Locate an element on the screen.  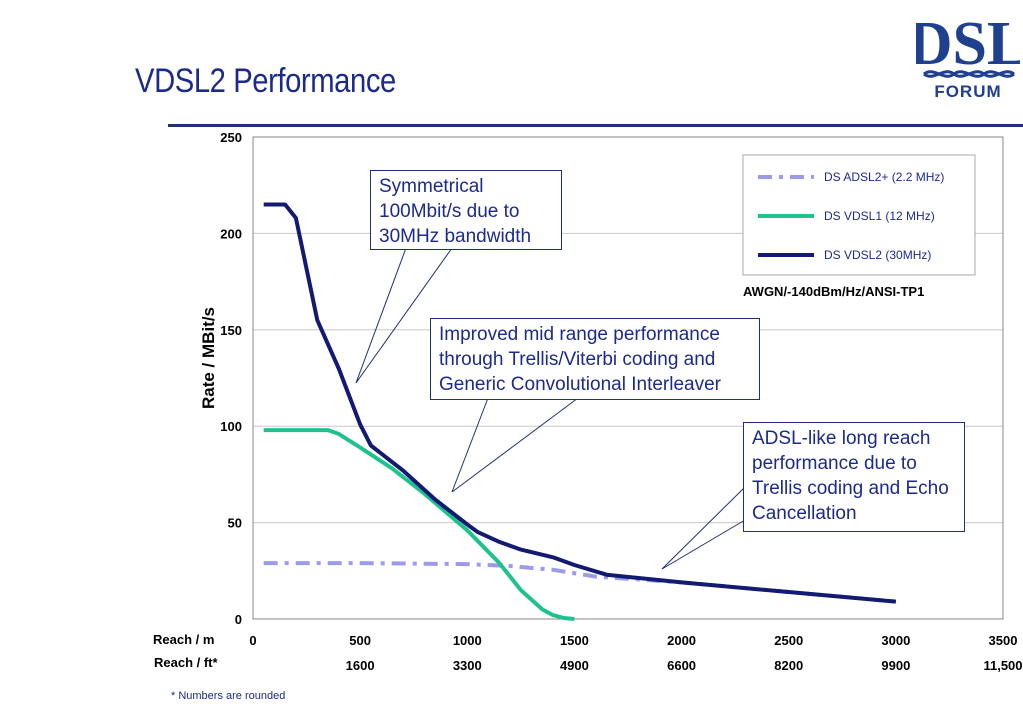
x-axis-label-ft: Reach / ft* is located at coordinates (186, 662).